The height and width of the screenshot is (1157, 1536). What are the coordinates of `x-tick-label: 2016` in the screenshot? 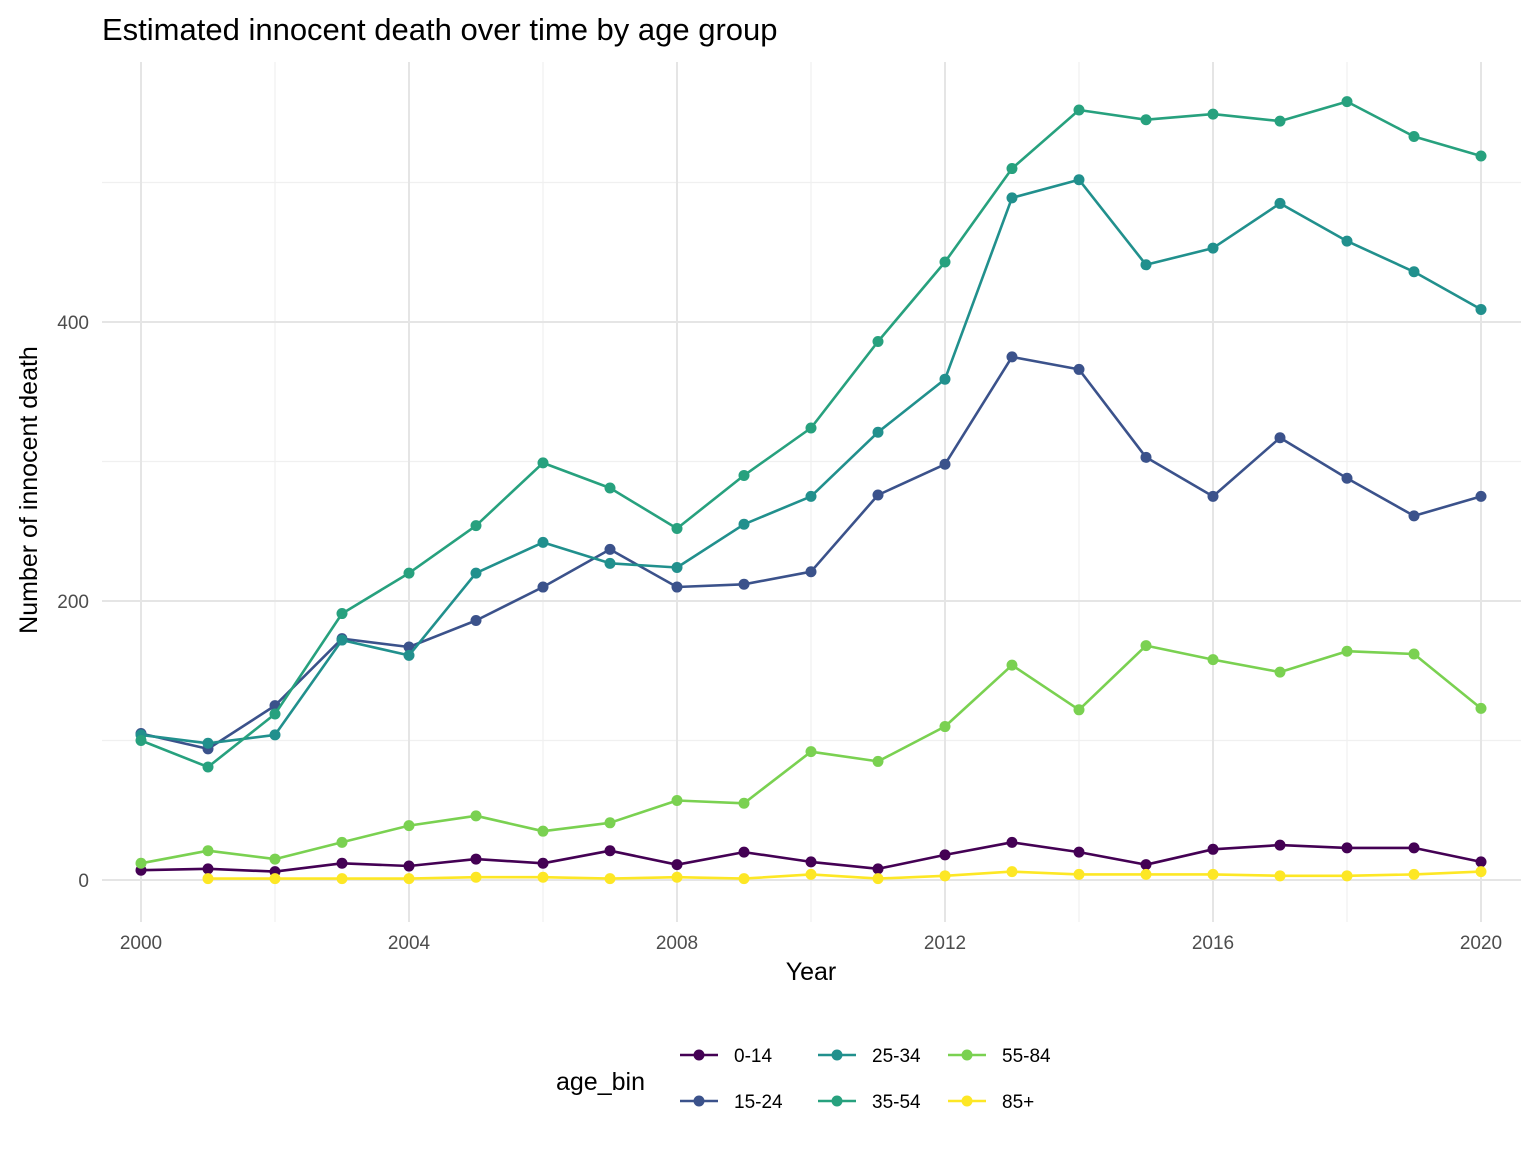 It's located at (1213, 943).